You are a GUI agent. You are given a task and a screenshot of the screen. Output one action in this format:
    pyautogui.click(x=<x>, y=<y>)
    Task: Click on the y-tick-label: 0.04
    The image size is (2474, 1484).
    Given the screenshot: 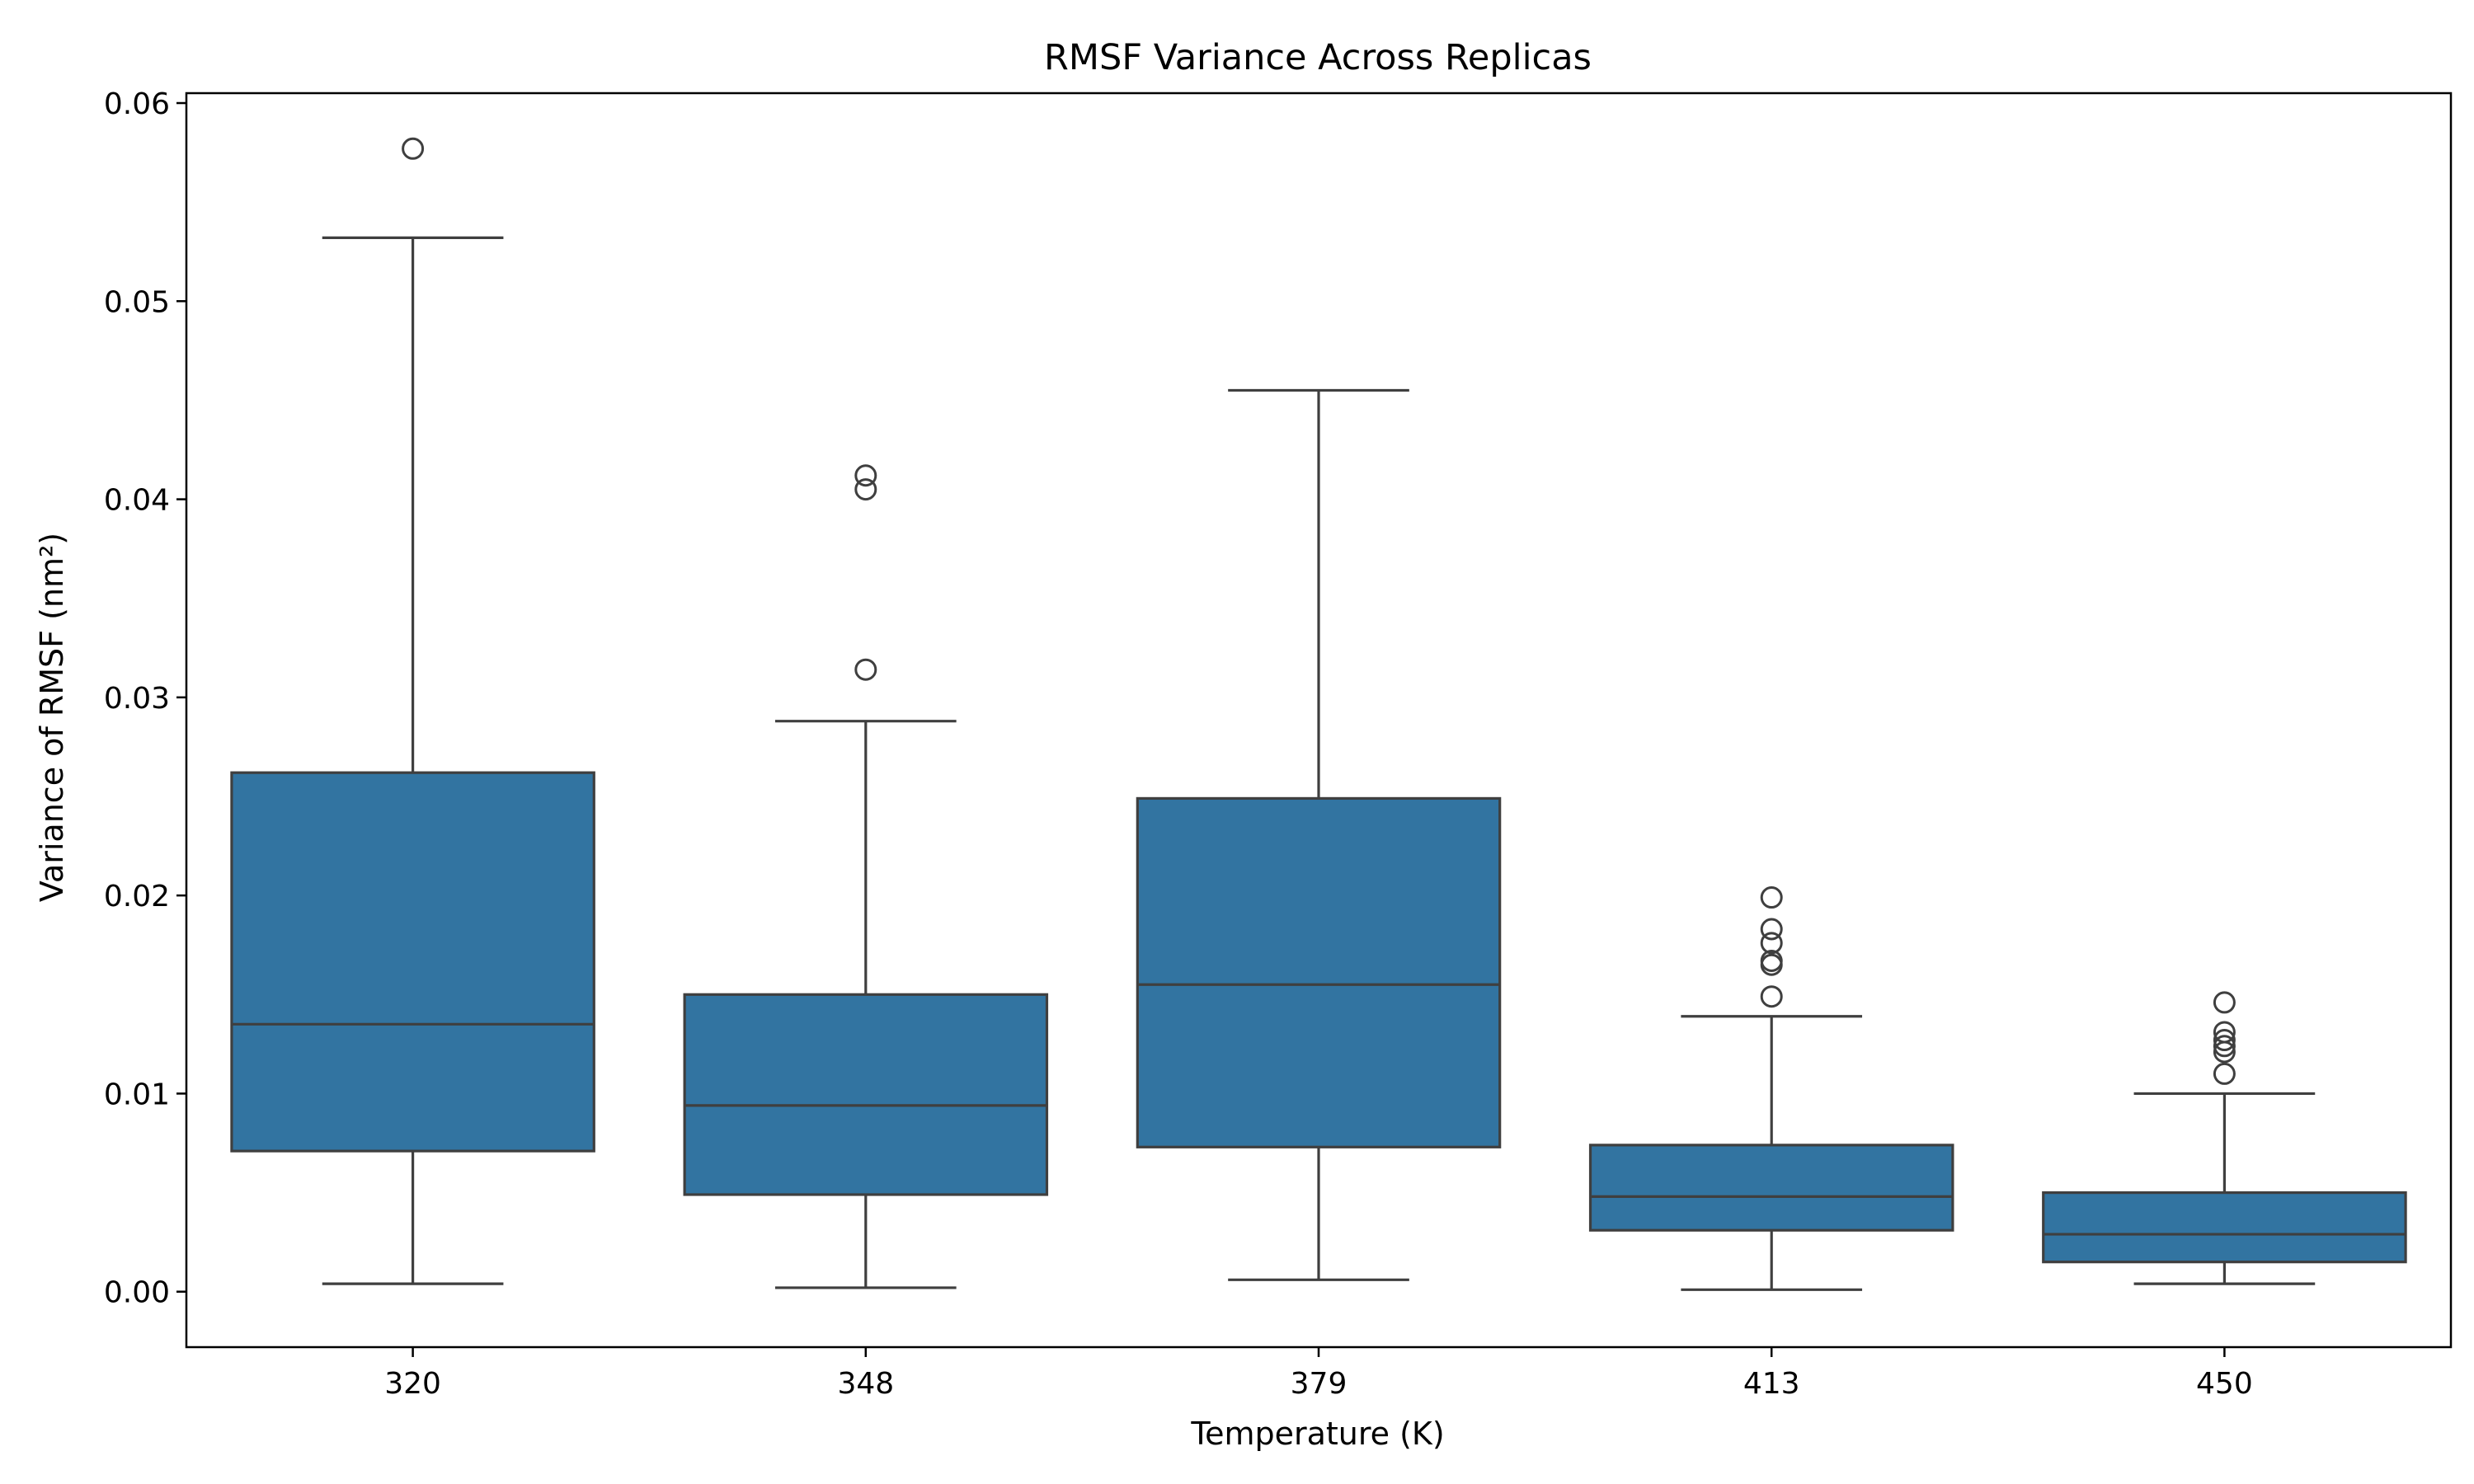 What is the action you would take?
    pyautogui.click(x=137, y=501)
    